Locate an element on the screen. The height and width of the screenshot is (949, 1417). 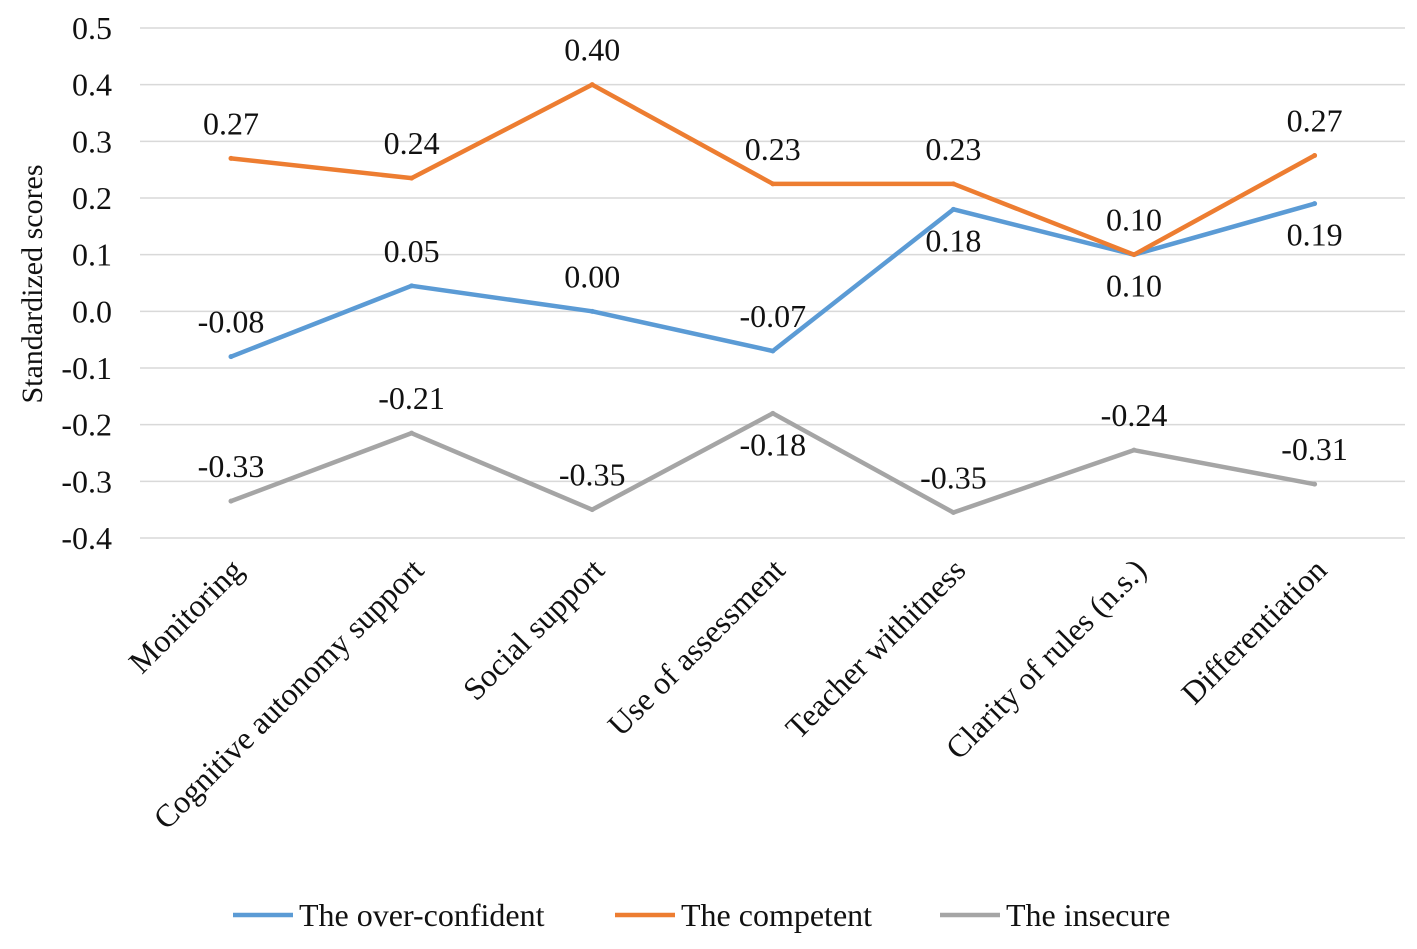
y-axis-ticks: 0.5 0.4 0.3 0.2 0.1 0.0 -0.1 -0.2 -0.3 -0.4 is located at coordinates (86, 283).